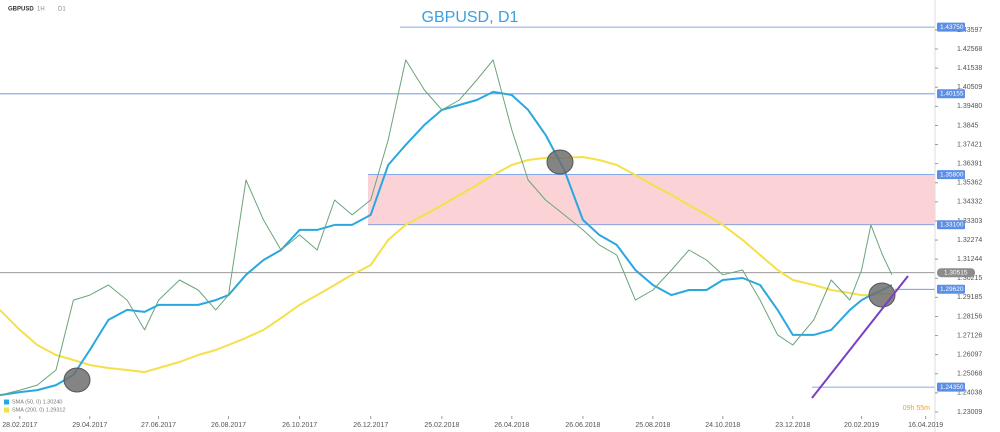 Image resolution: width=1000 pixels, height=432 pixels. Describe the element at coordinates (969, 374) in the screenshot. I see `y-tick-label: 1.25068` at that location.